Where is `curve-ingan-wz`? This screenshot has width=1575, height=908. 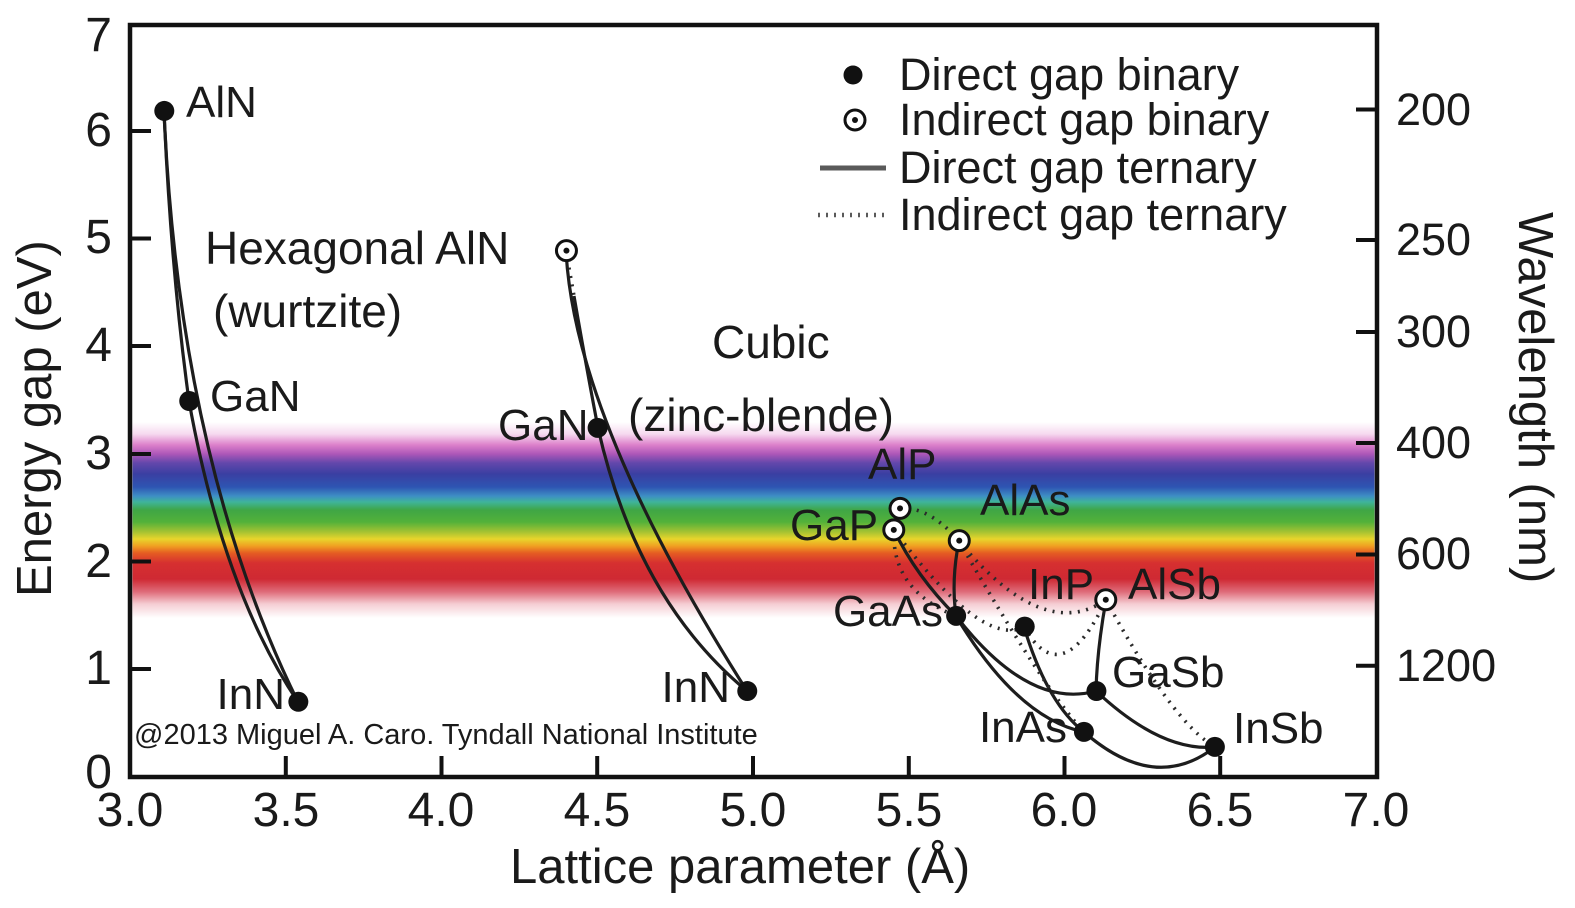 curve-ingan-wz is located at coordinates (243, 551).